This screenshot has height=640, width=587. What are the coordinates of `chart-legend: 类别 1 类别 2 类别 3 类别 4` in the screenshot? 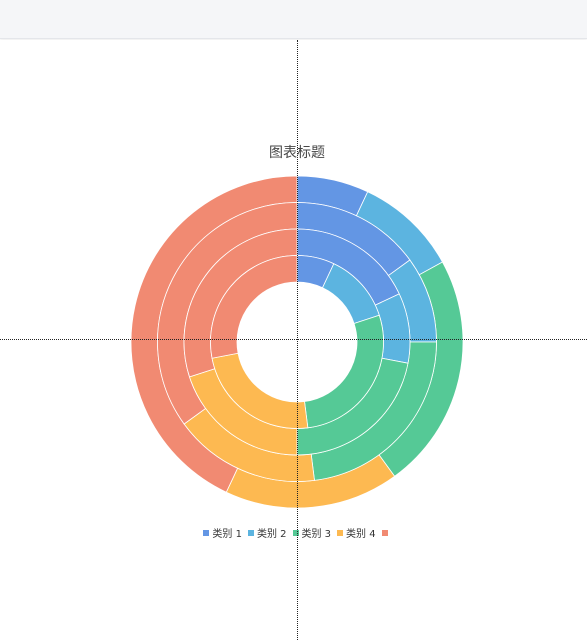 It's located at (293, 532).